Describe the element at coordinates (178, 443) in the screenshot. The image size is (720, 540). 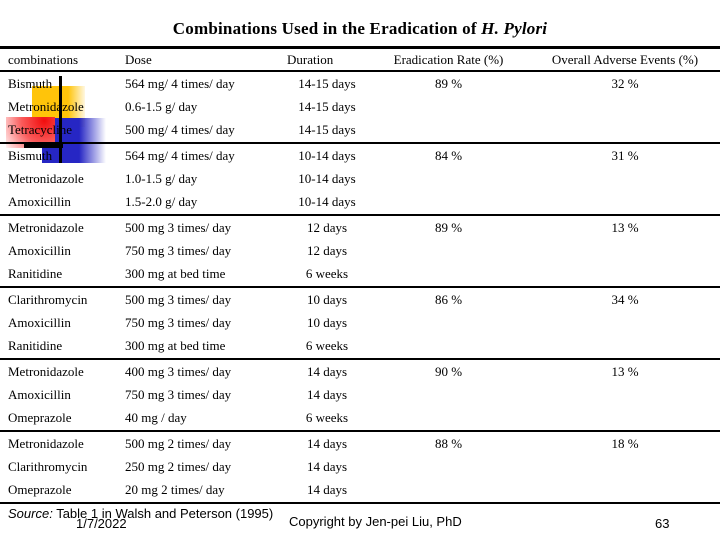
I see `table-cell: 500 mg 2 times/ day` at that location.